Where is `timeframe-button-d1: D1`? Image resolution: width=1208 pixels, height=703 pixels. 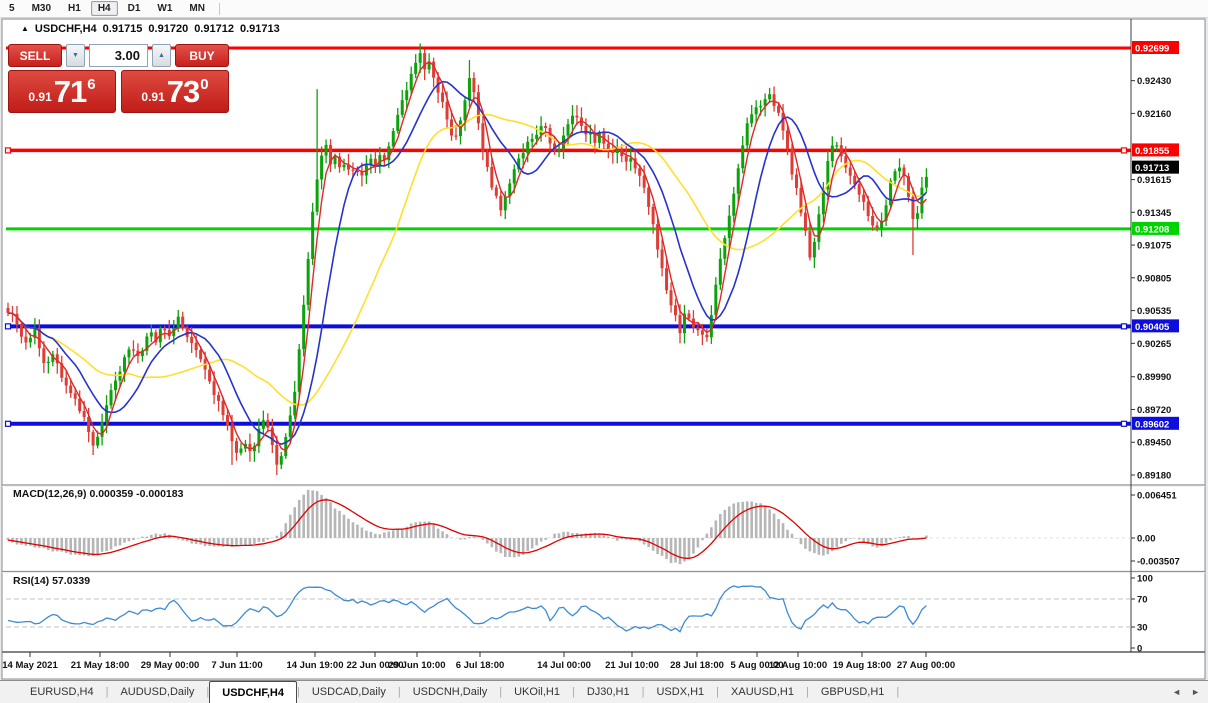 timeframe-button-d1: D1 is located at coordinates (134, 8).